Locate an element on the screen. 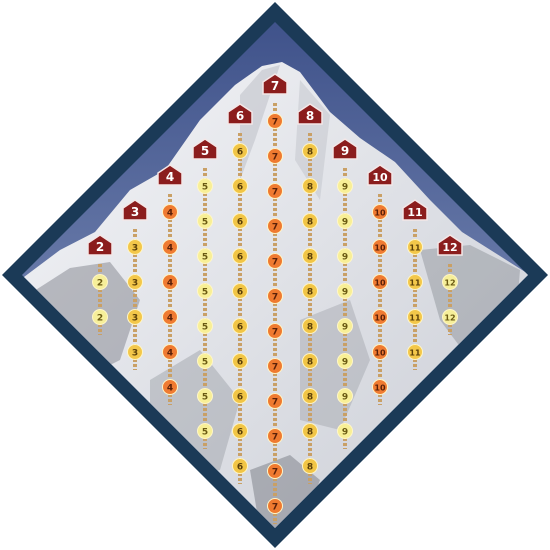 The height and width of the screenshot is (550, 550). camp-label: 5 is located at coordinates (205, 151).